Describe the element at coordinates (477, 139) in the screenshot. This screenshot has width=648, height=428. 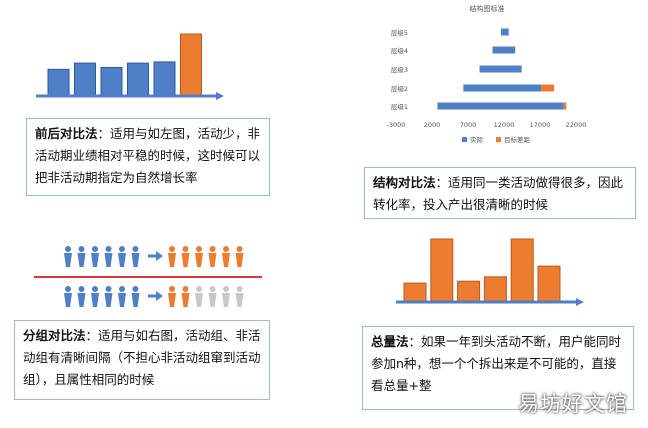
I see `structure-legend-label: 实际` at that location.